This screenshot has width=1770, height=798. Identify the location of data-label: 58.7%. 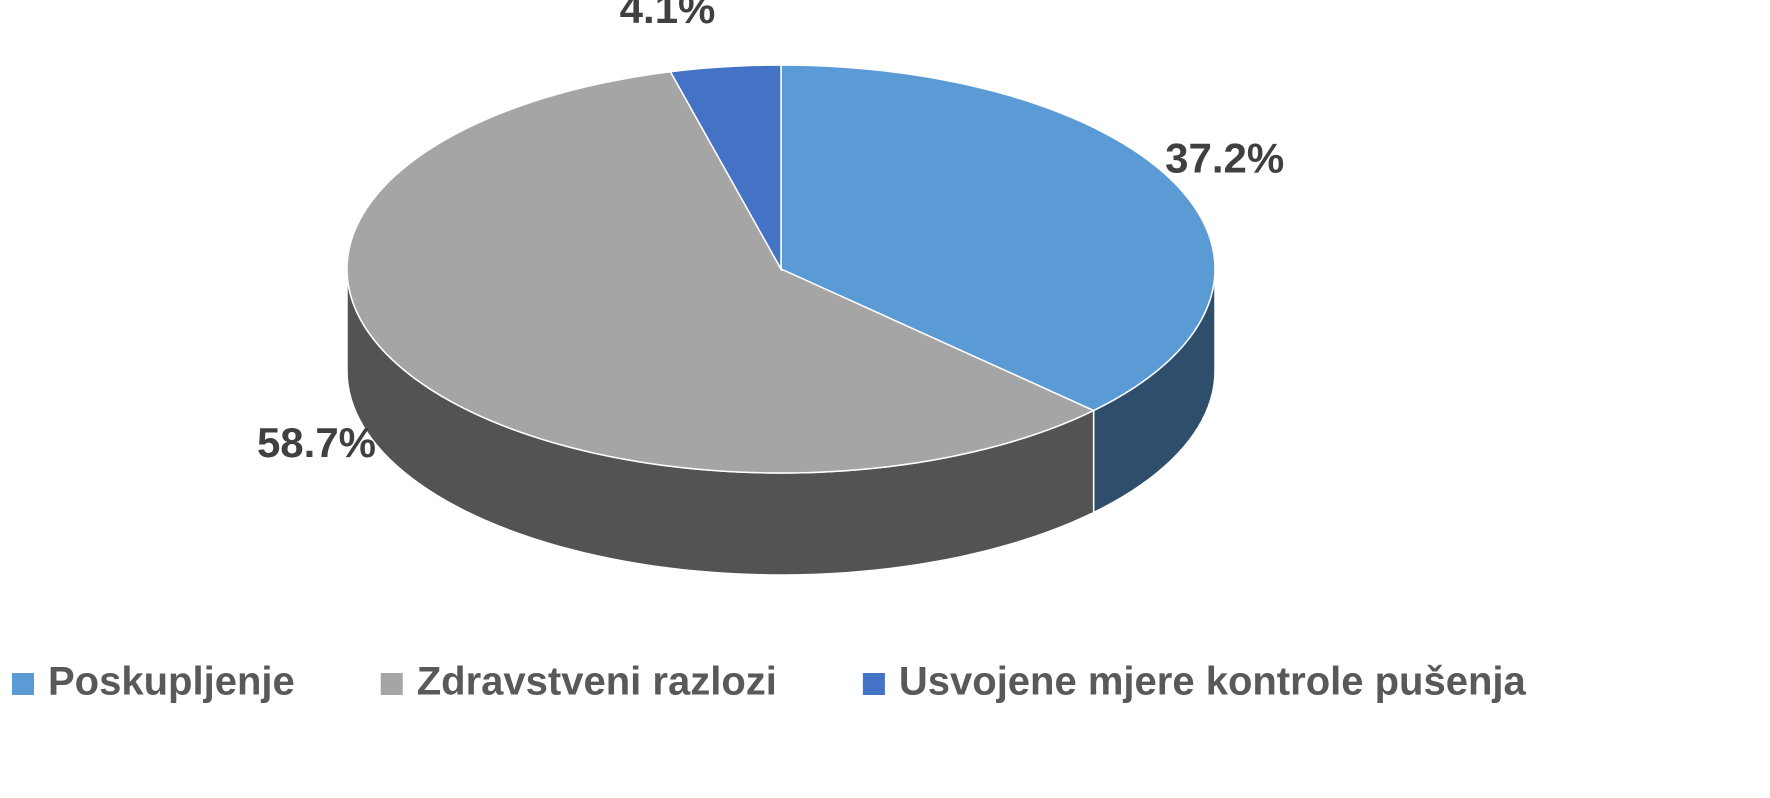
(316, 442).